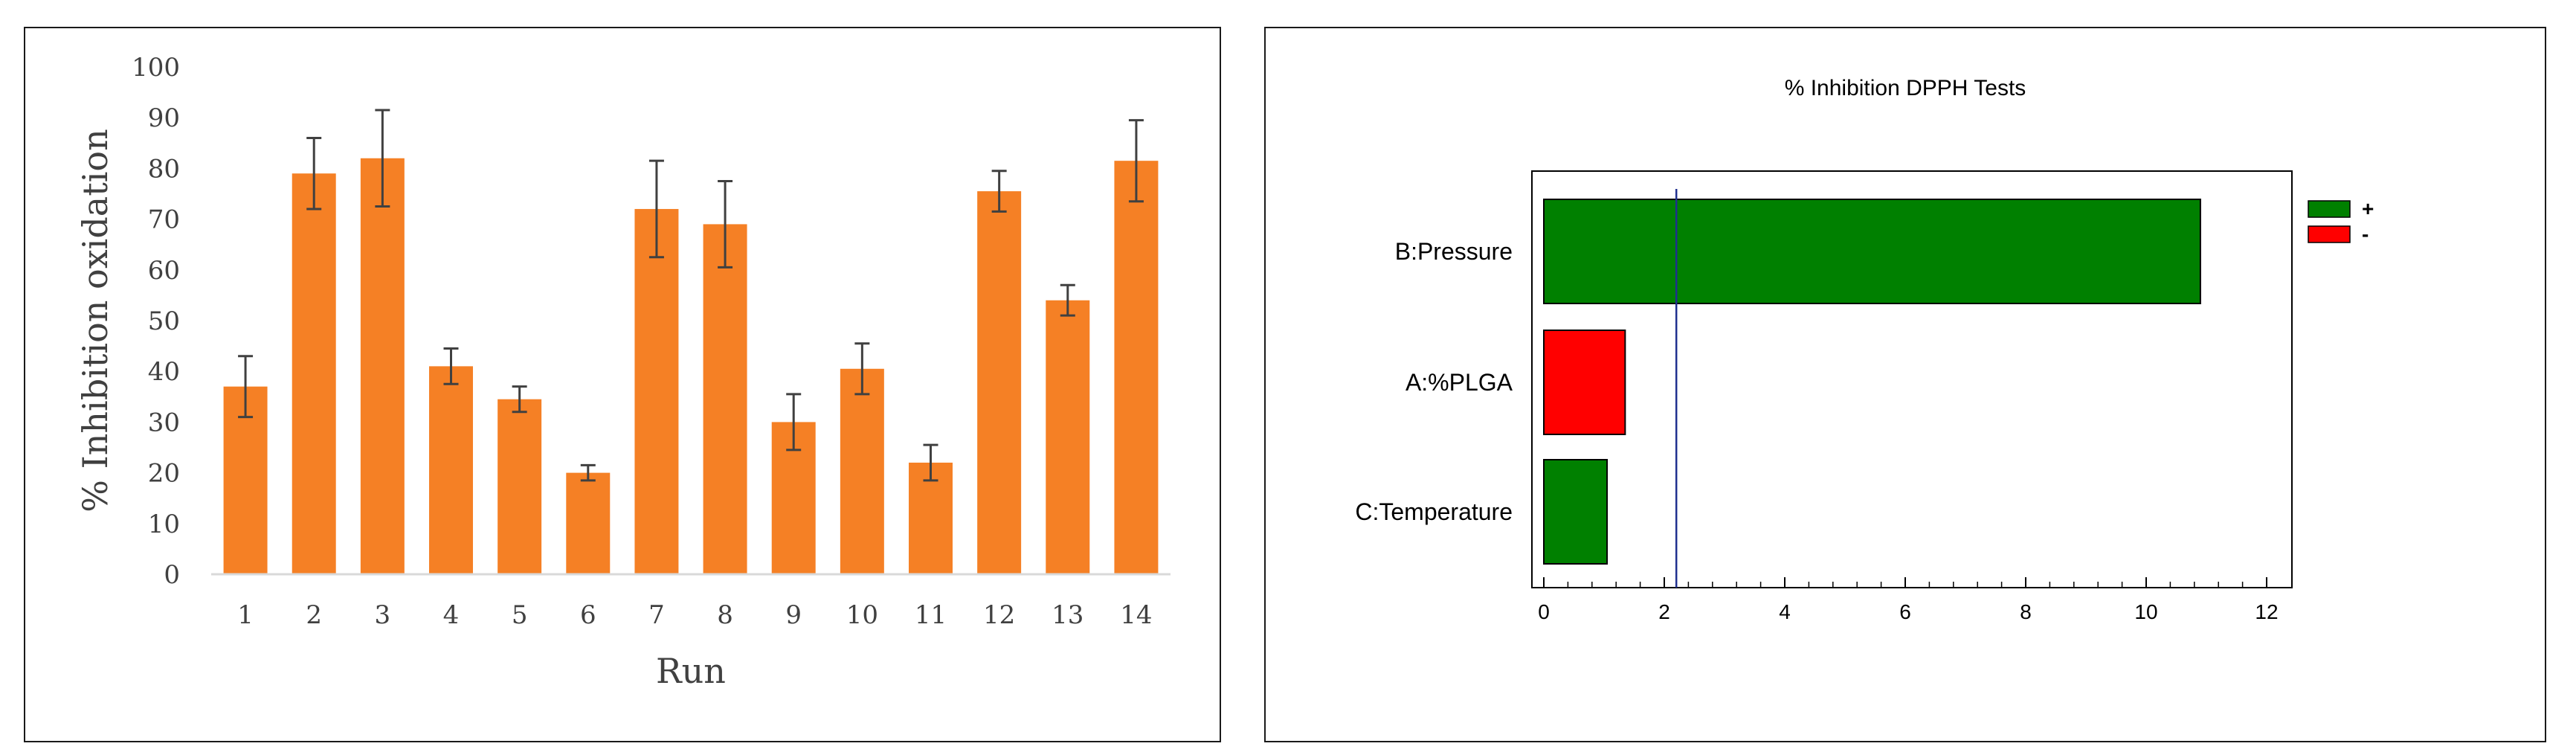 The height and width of the screenshot is (755, 2576). Describe the element at coordinates (383, 615) in the screenshot. I see `x-tick-label: 3` at that location.